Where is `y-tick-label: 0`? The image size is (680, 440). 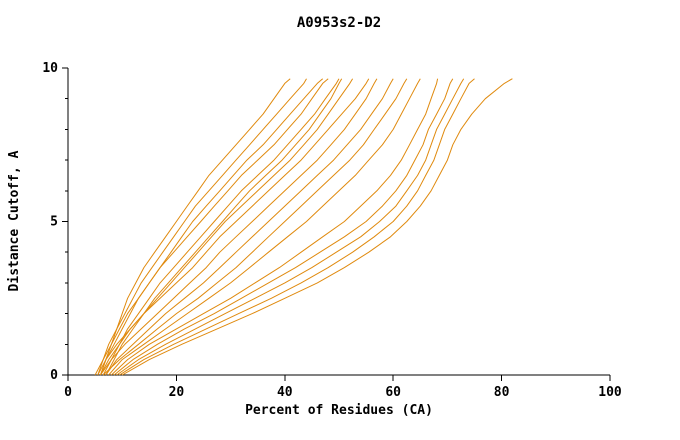 y-tick-label: 0 is located at coordinates (54, 375).